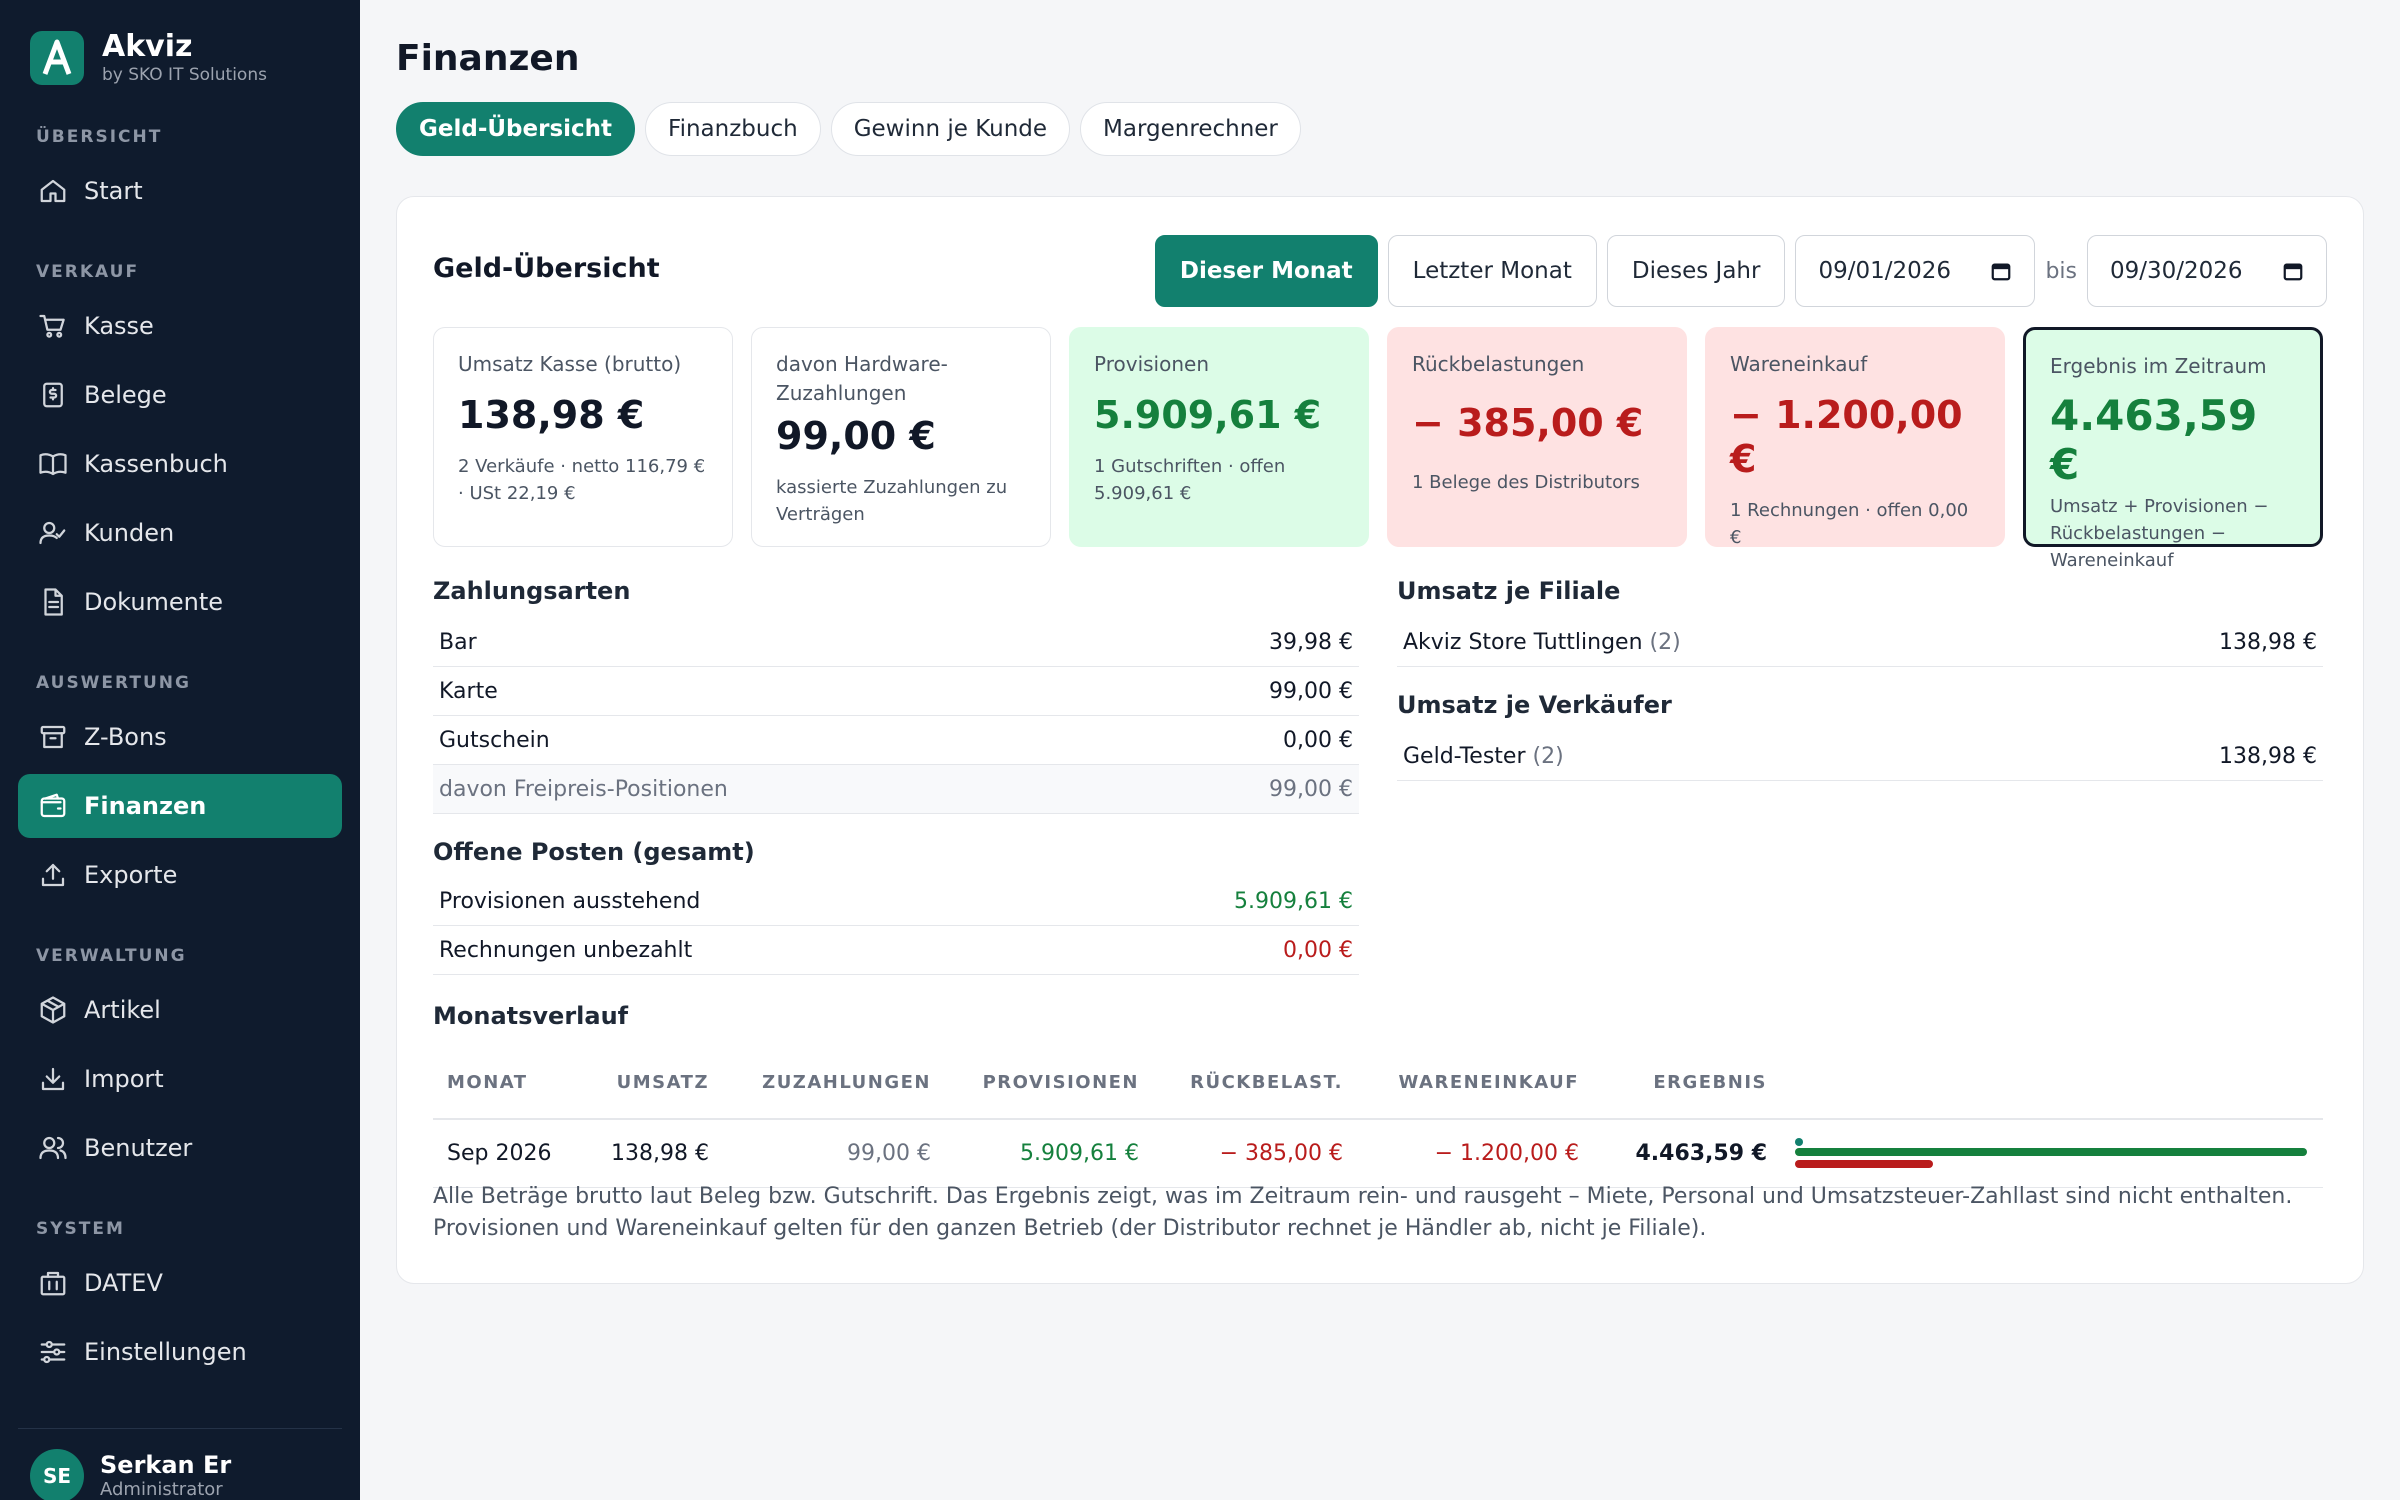 This screenshot has width=2400, height=1500. Describe the element at coordinates (1799, 1142) in the screenshot. I see `bar-marker-dot` at that location.